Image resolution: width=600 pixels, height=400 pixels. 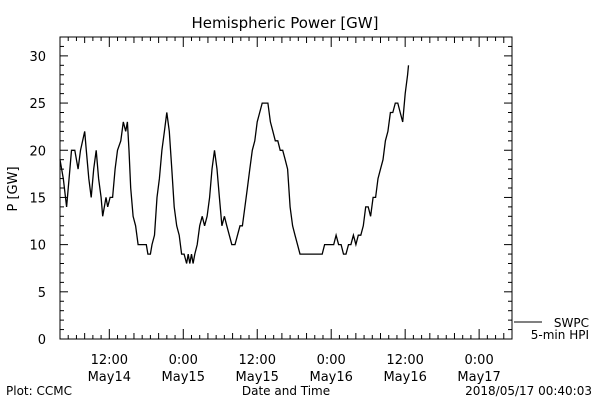 I want to click on plot-source-label: Plot: CCMC, so click(x=39, y=391).